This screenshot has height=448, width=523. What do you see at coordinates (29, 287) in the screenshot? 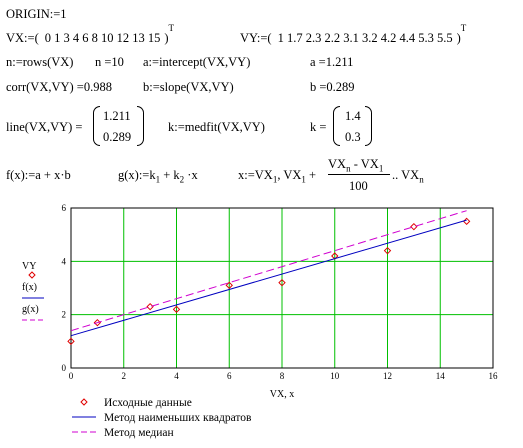
I see `y-label-fx: f(x)` at bounding box center [29, 287].